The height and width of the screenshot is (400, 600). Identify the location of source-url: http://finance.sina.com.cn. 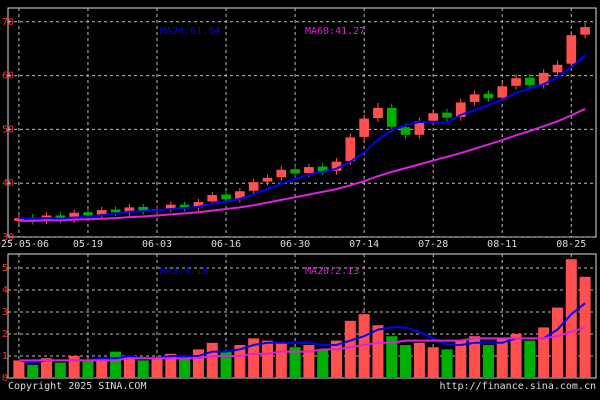
(517, 386).